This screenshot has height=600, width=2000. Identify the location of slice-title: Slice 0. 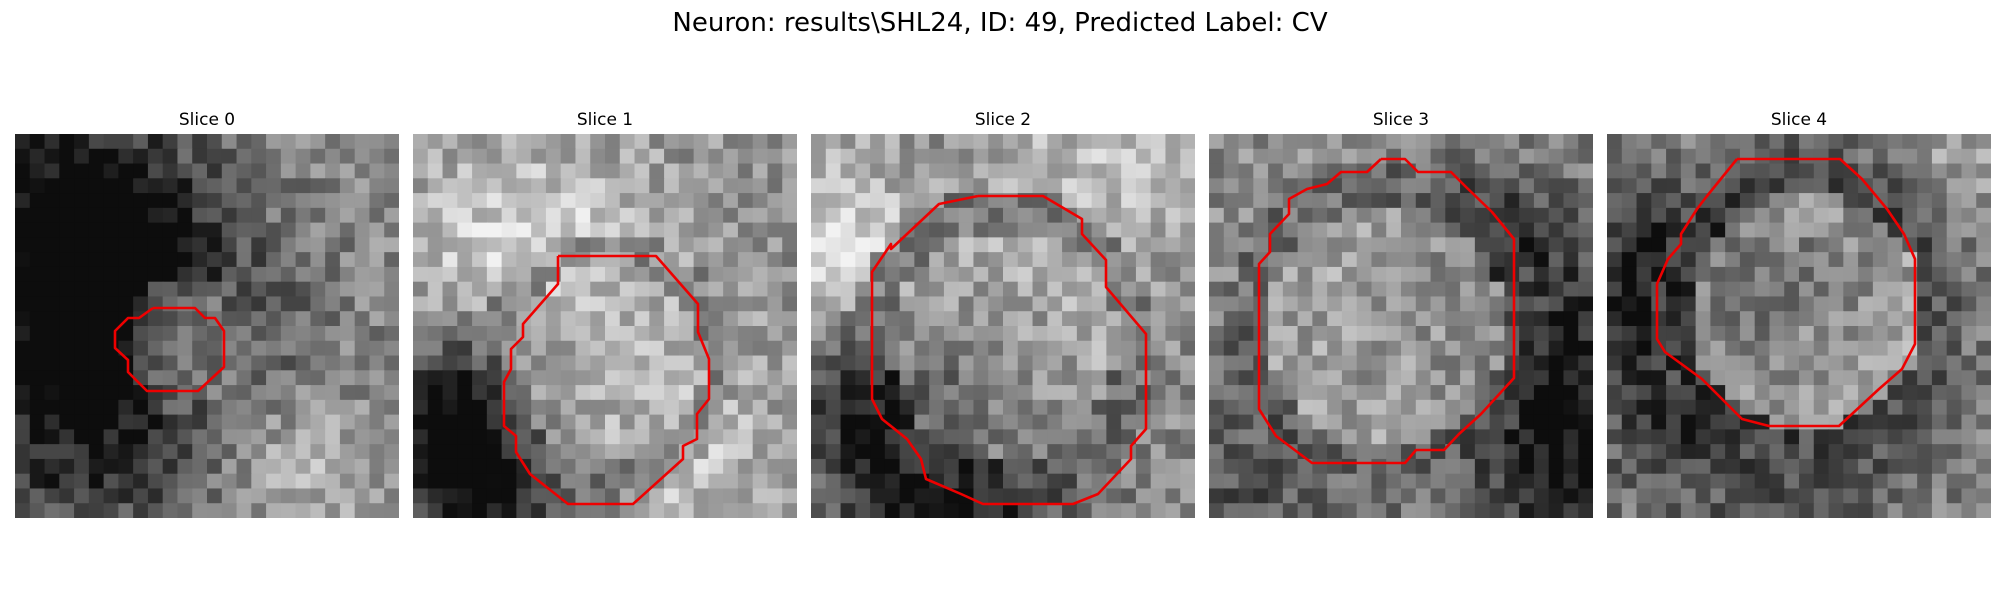
(207, 120).